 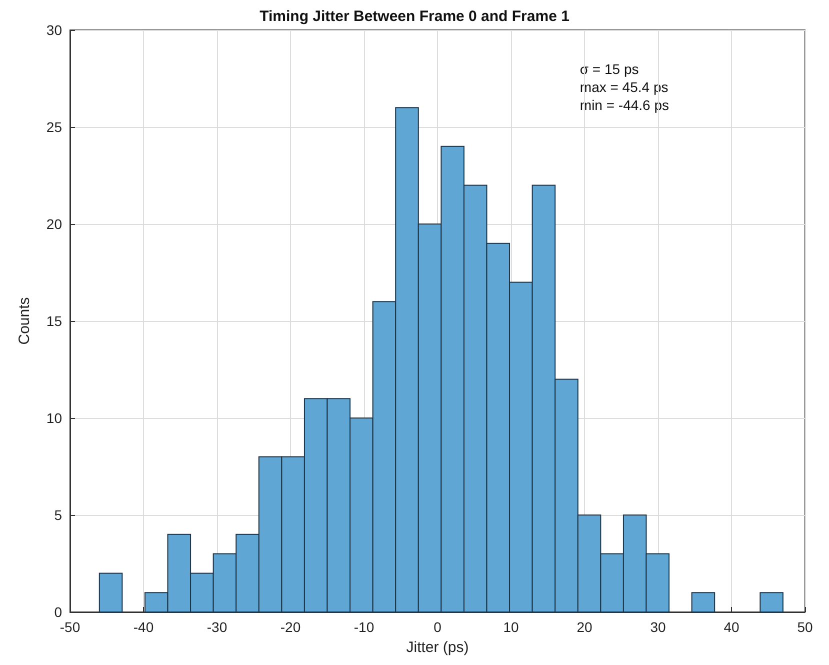 I want to click on x-tick-label: 30, so click(x=658, y=627).